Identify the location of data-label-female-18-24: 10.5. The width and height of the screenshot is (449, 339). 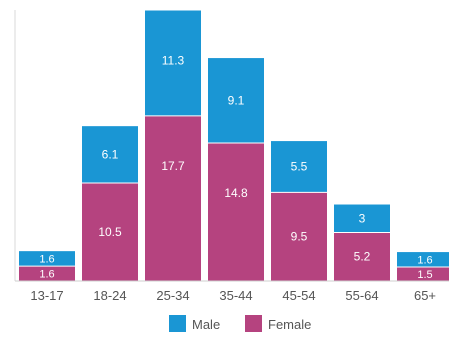
(110, 232).